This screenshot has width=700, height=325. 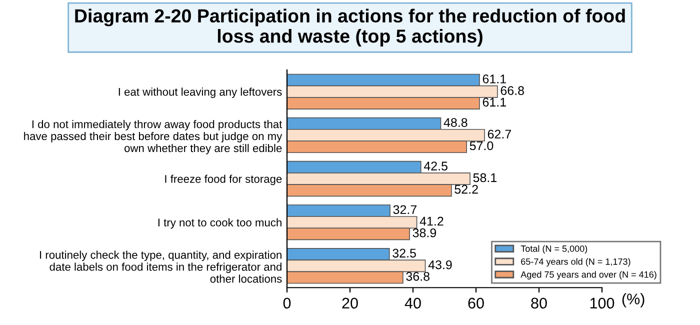 What do you see at coordinates (499, 134) in the screenshot?
I see `data-label: 62.7` at bounding box center [499, 134].